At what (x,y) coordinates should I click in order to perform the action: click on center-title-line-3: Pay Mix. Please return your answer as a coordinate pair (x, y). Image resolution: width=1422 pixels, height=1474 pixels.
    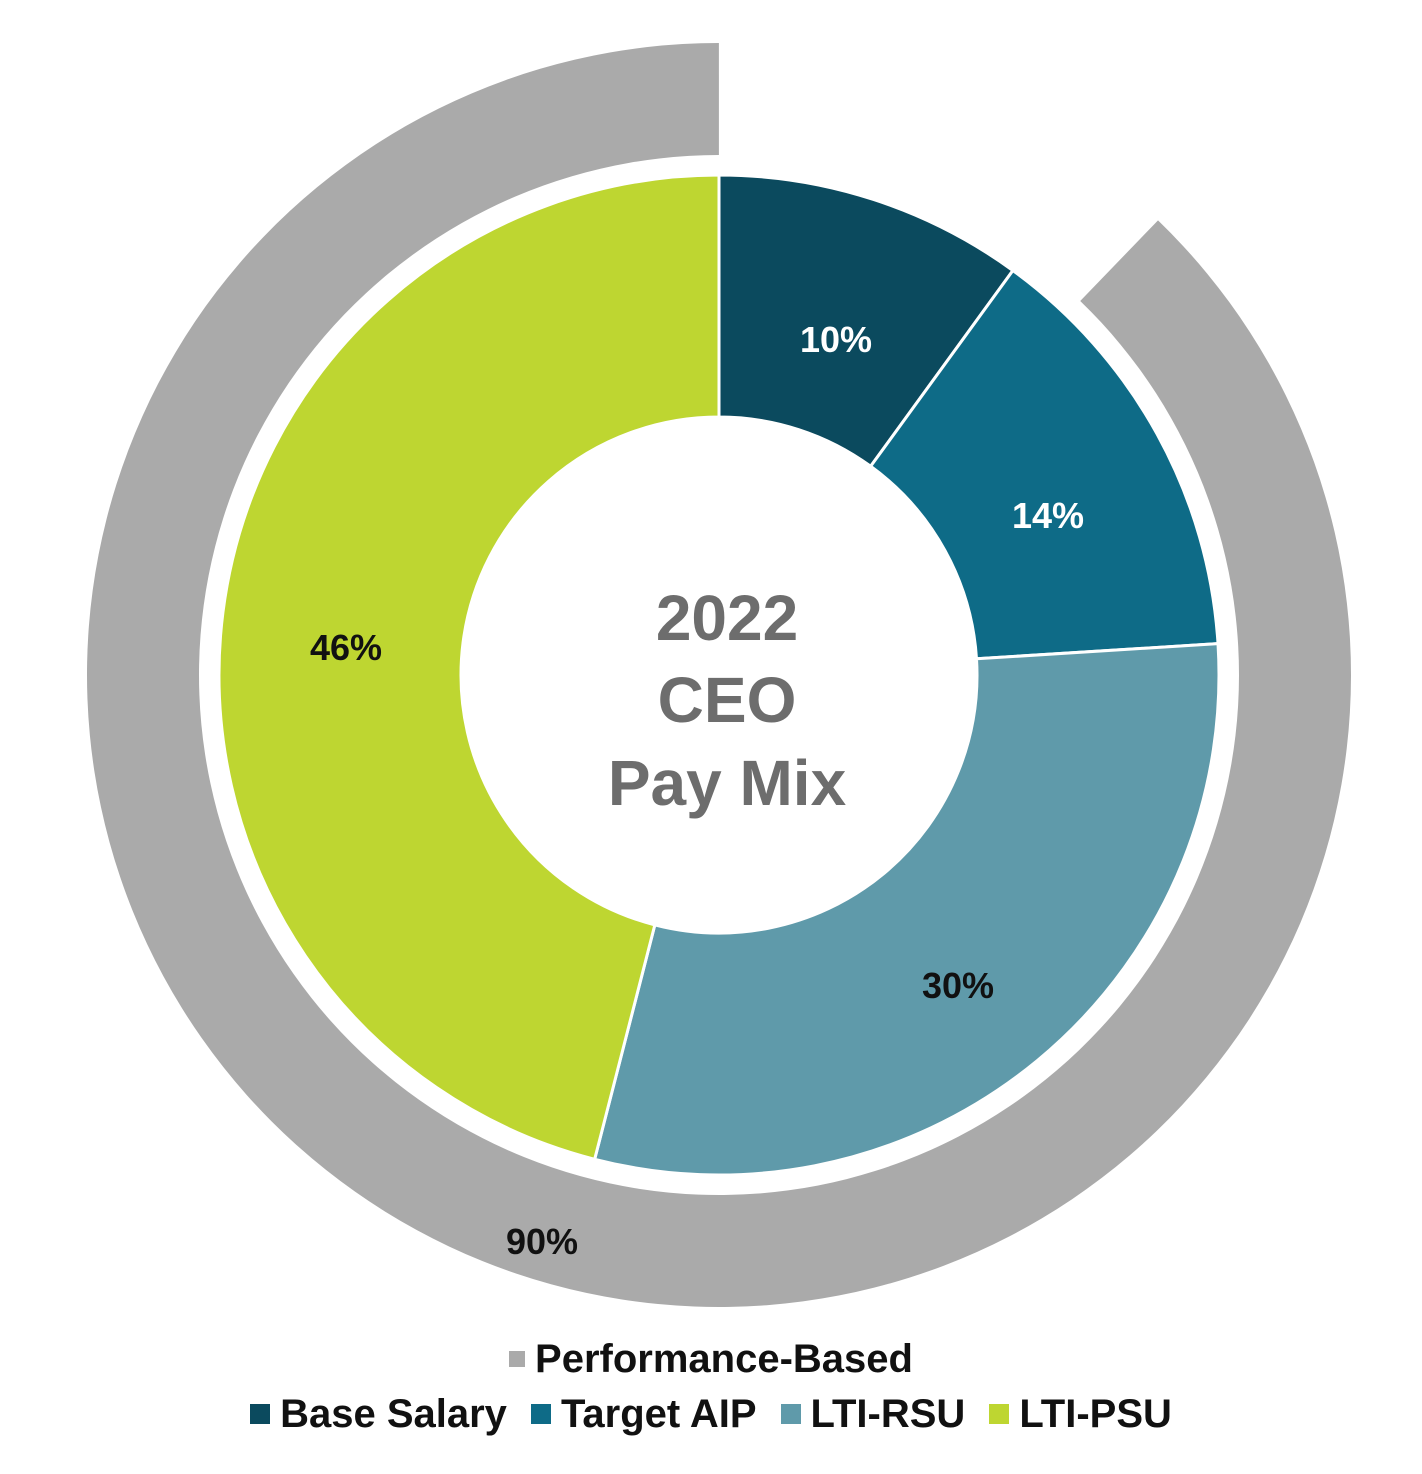
    Looking at the image, I should click on (727, 783).